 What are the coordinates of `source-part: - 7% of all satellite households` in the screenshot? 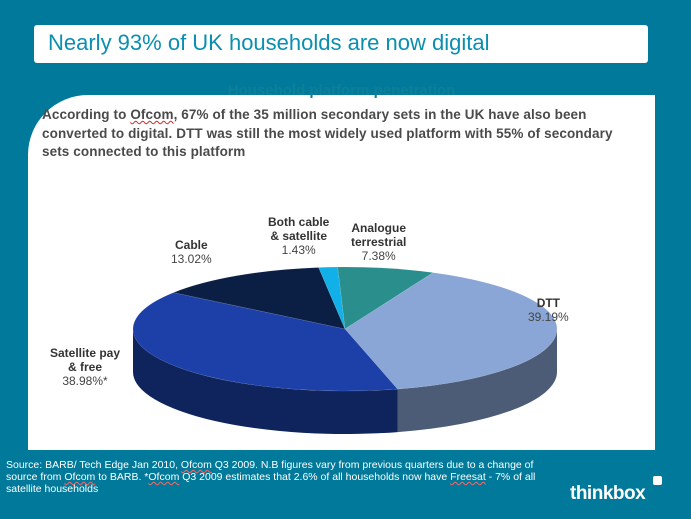 It's located at (271, 483).